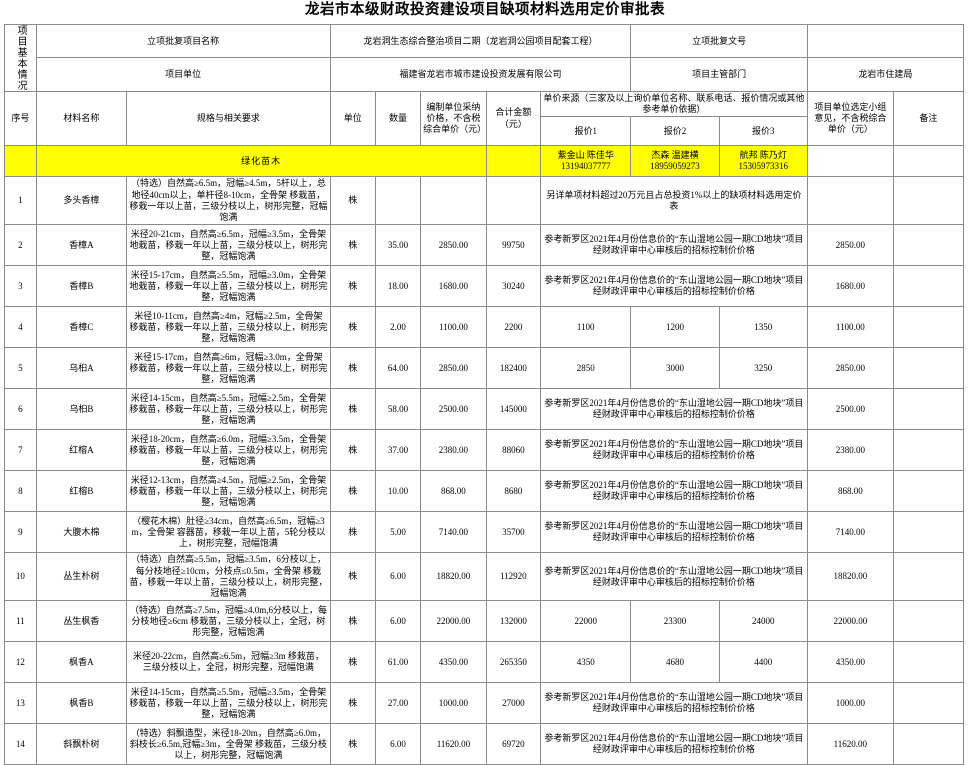 The width and height of the screenshot is (970, 765). I want to click on cell-material: 香樟B, so click(81, 286).